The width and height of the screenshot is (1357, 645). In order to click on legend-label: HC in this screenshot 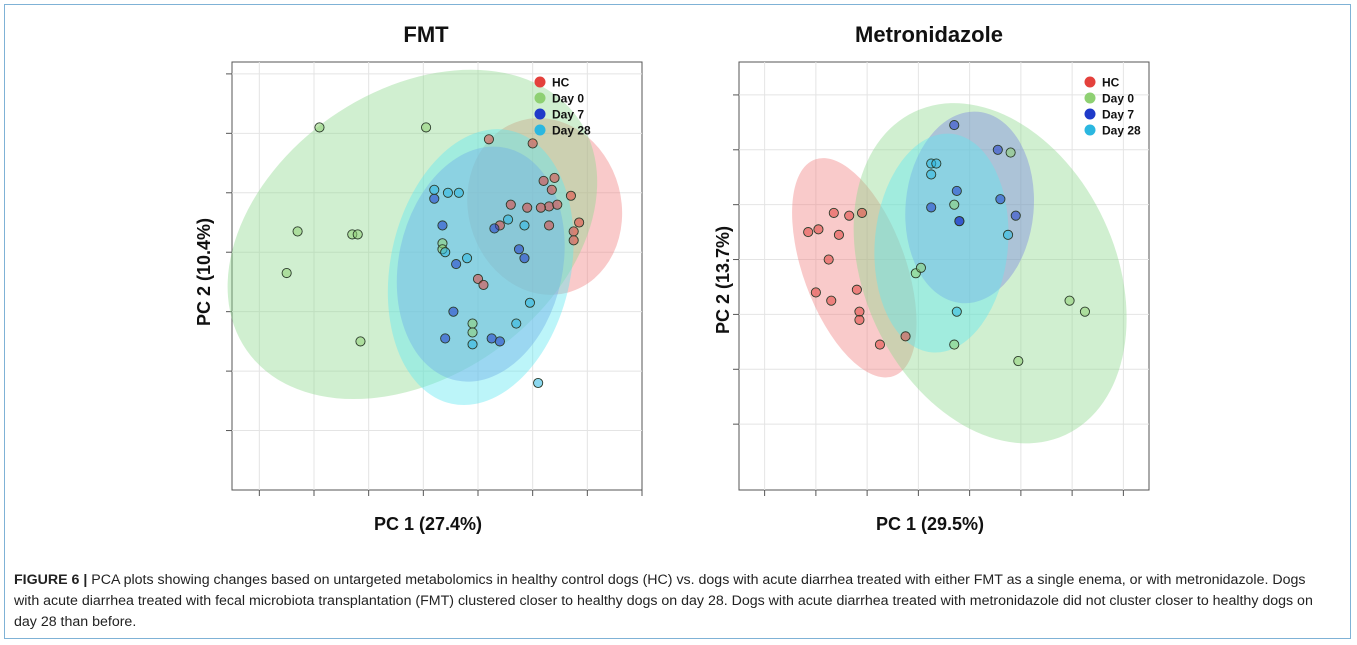, I will do `click(1111, 83)`.